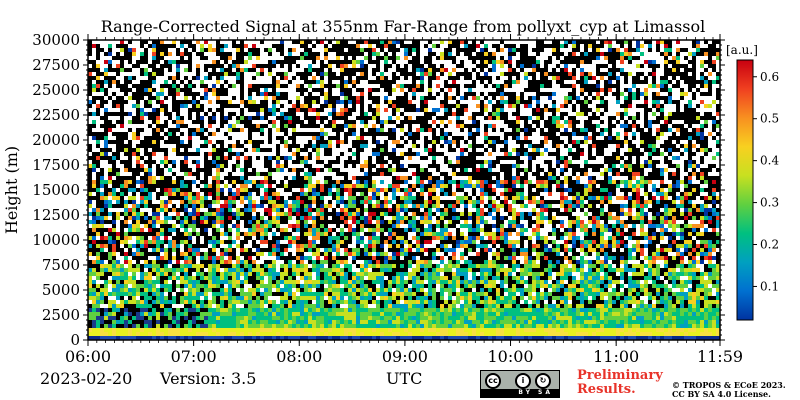 The width and height of the screenshot is (800, 400). I want to click on y-tick-label: 22500, so click(56, 115).